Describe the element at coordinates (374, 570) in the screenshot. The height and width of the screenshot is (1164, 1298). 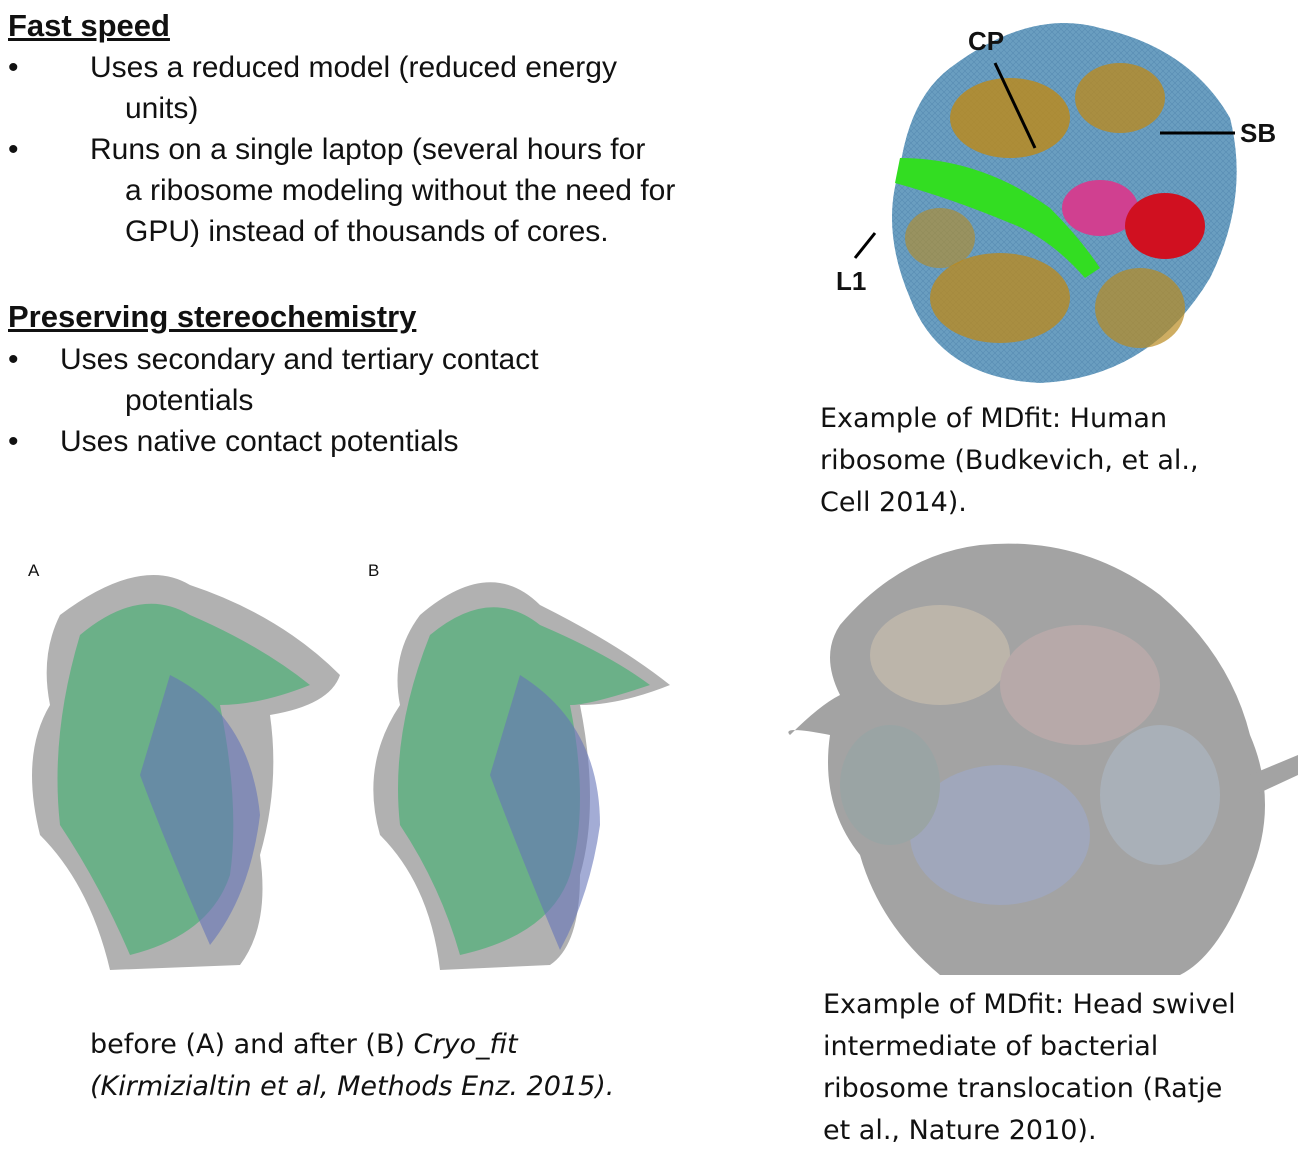
I see `panel-b-label: B` at that location.